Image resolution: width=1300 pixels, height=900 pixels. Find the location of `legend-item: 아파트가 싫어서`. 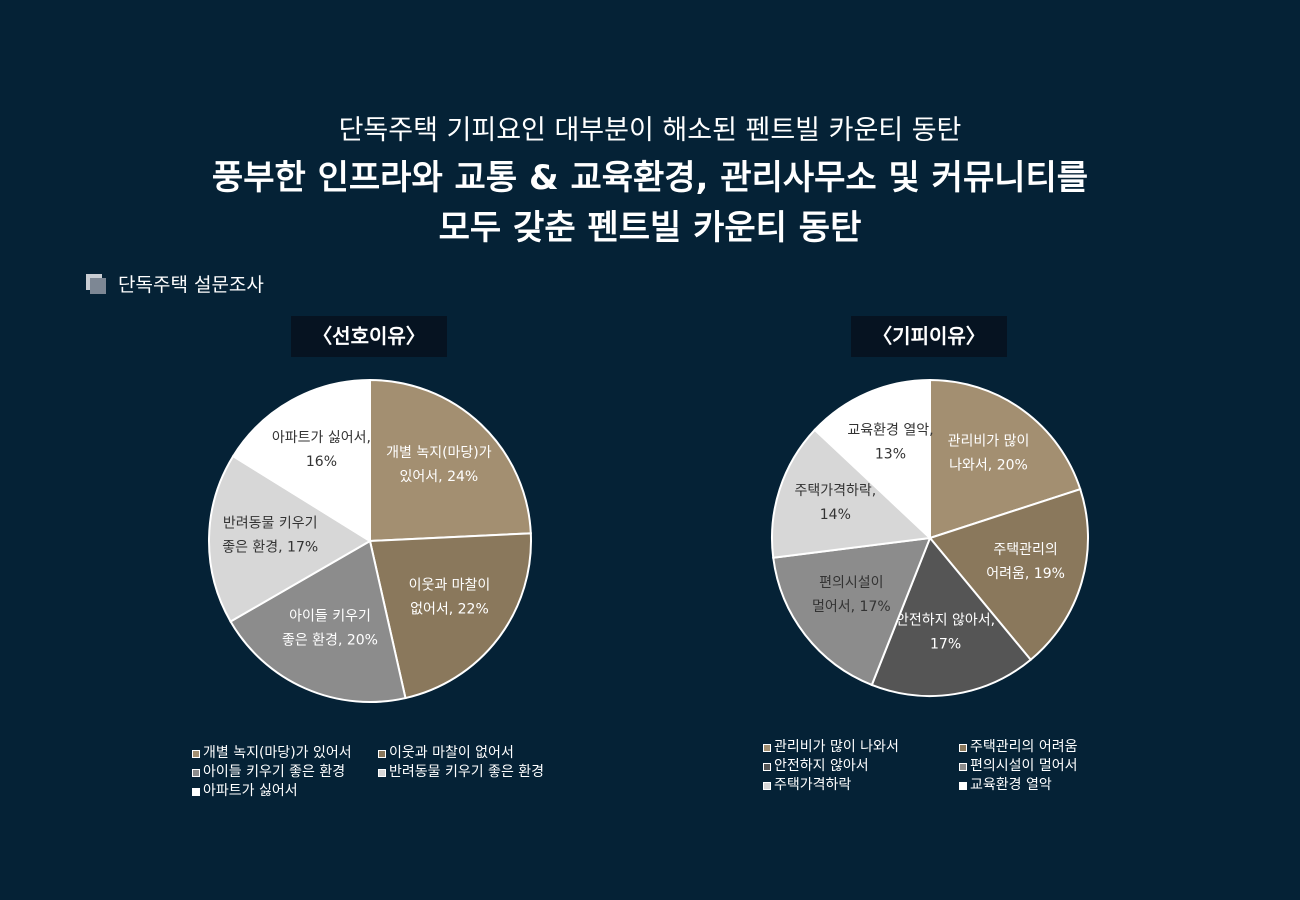

legend-item: 아파트가 싫어서 is located at coordinates (245, 791).